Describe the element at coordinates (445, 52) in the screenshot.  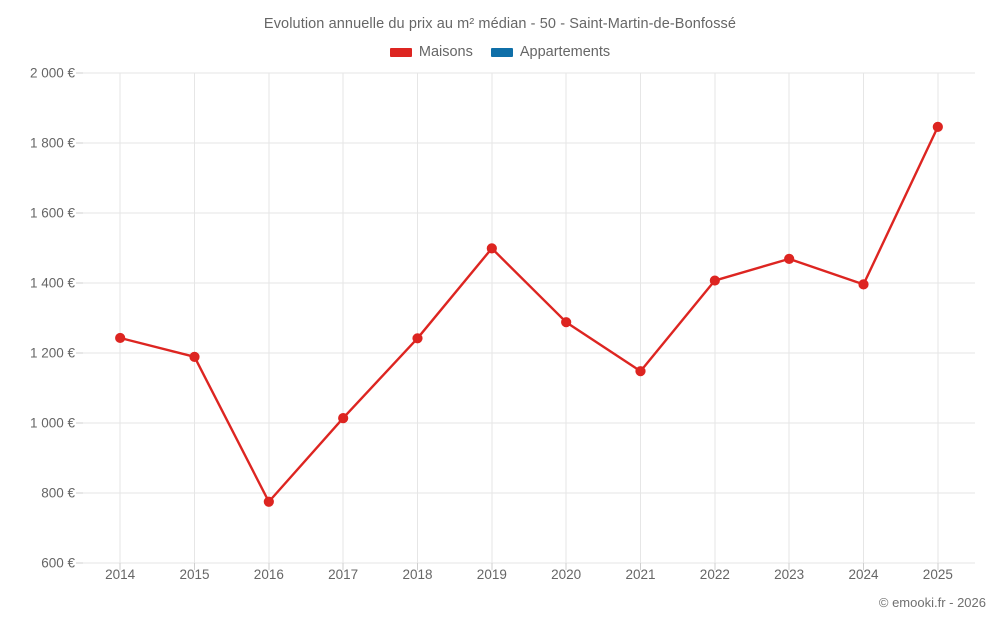
I see `legend-label-maisons: Maisons` at that location.